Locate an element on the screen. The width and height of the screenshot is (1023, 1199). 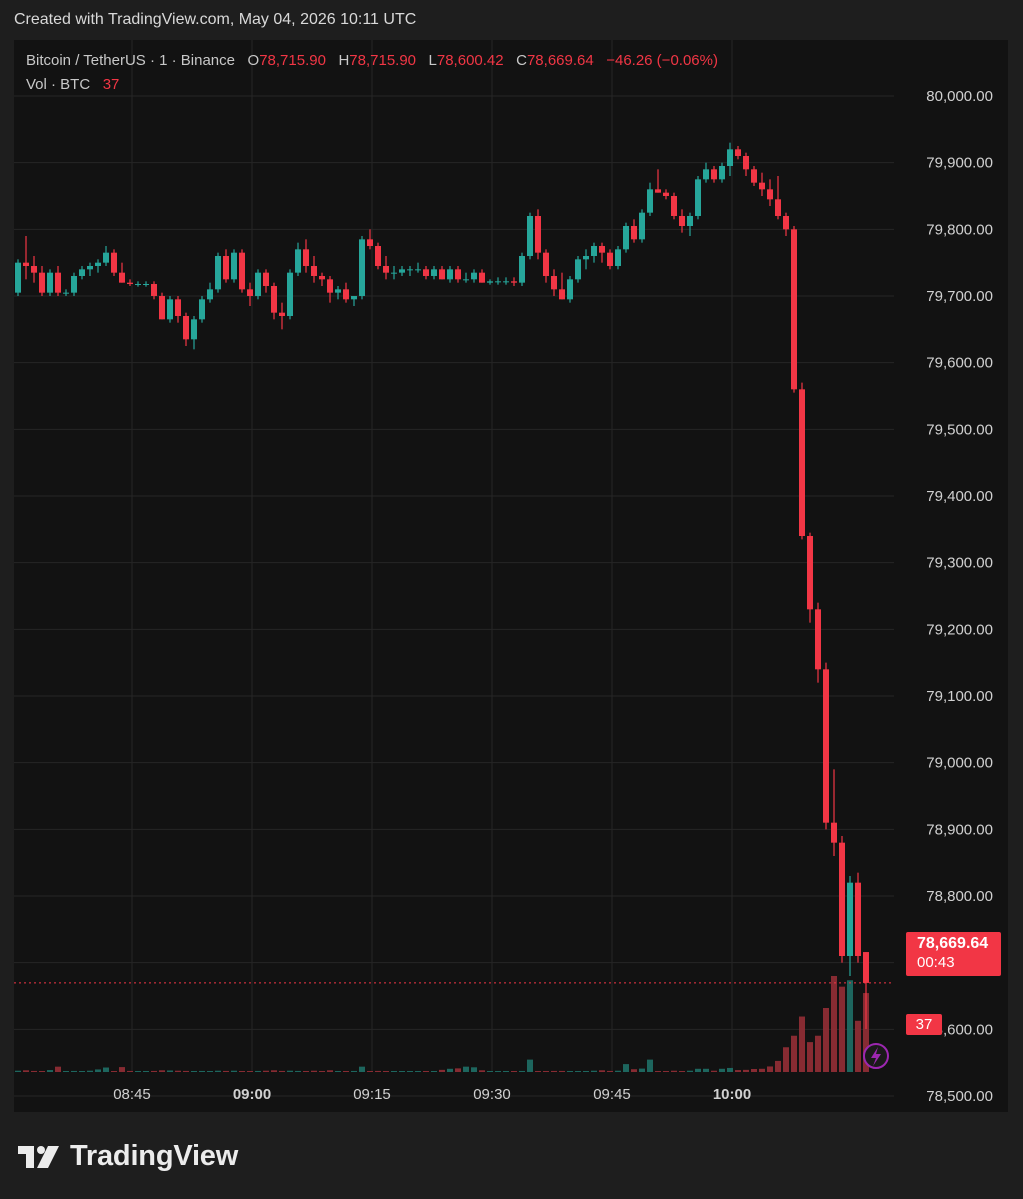
lightning-icon-bolt is located at coordinates (876, 1056).